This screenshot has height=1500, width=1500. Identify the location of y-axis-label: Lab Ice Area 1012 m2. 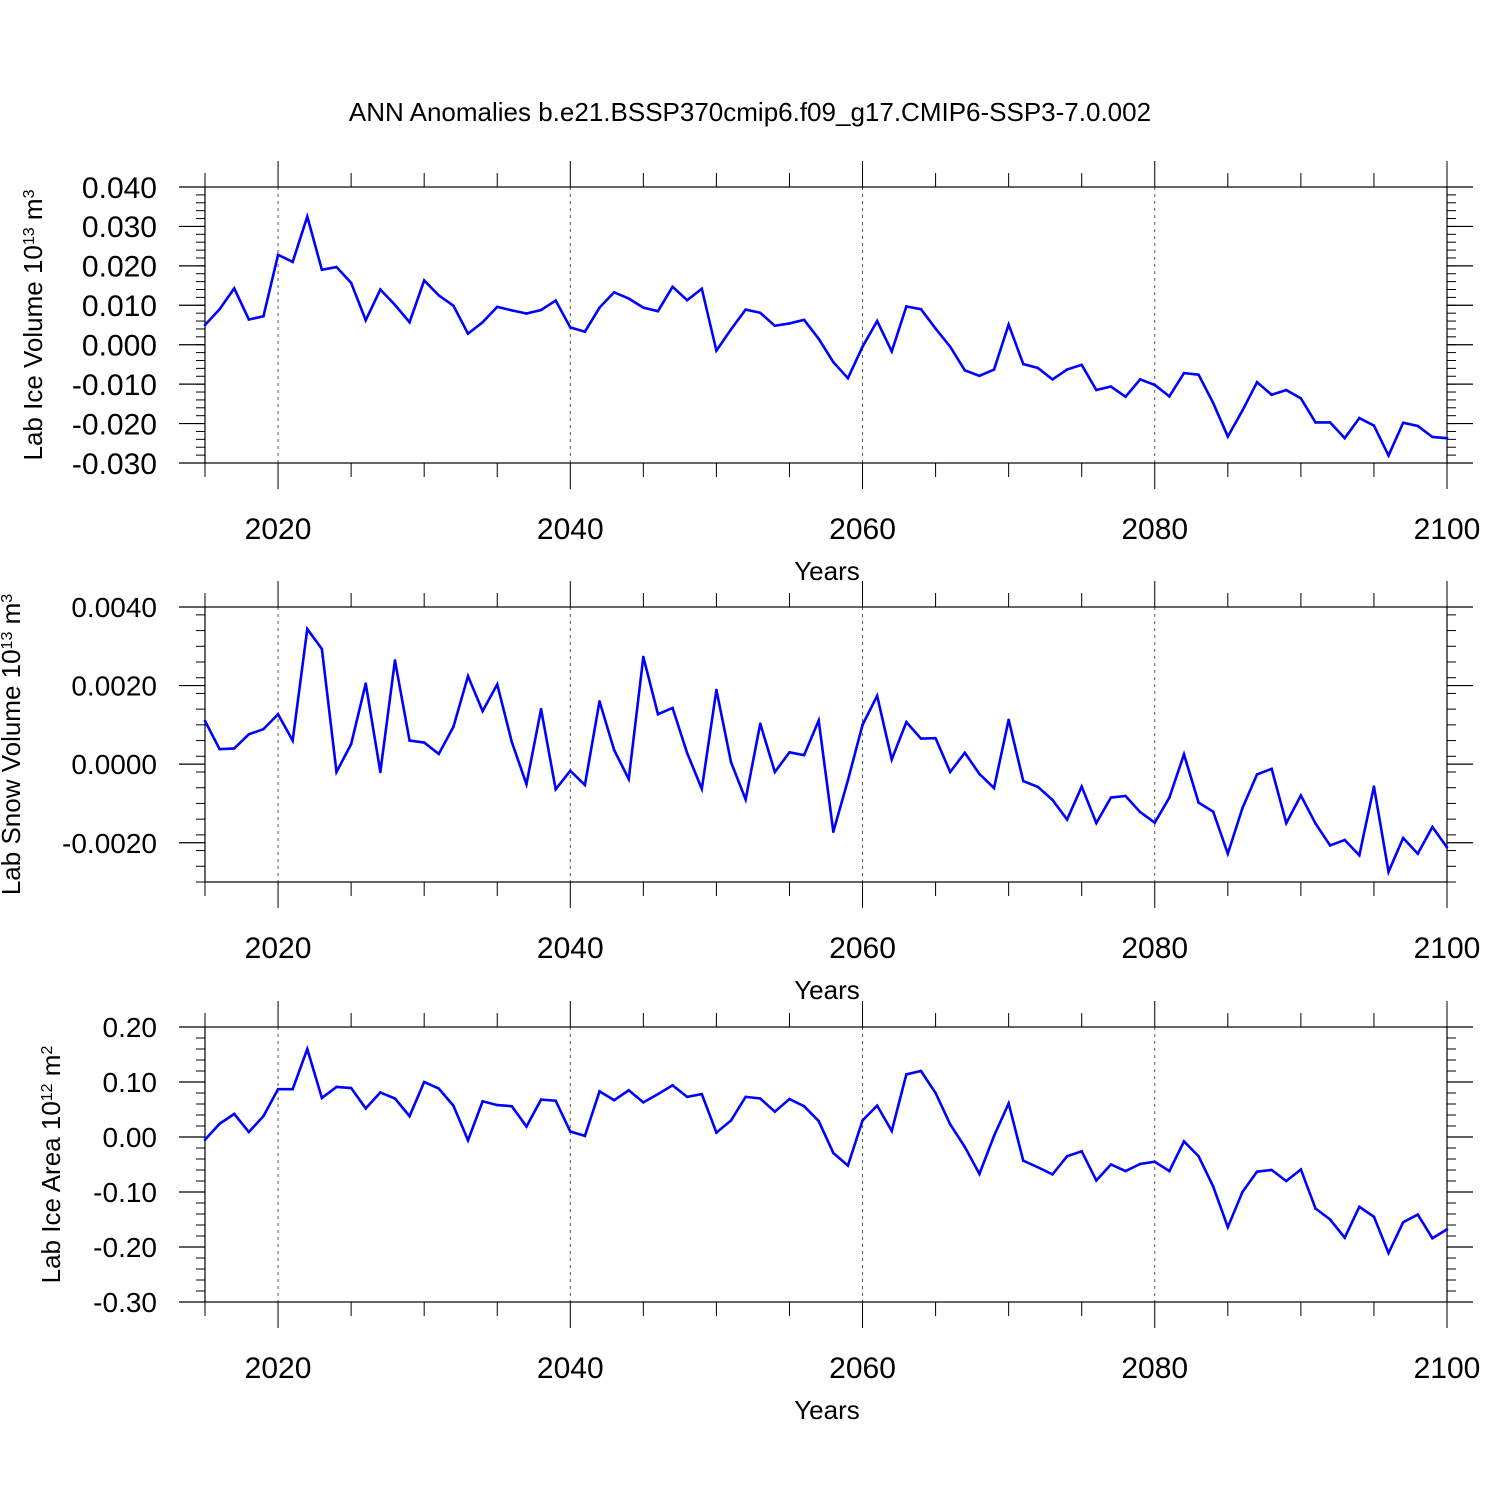
(51, 1165).